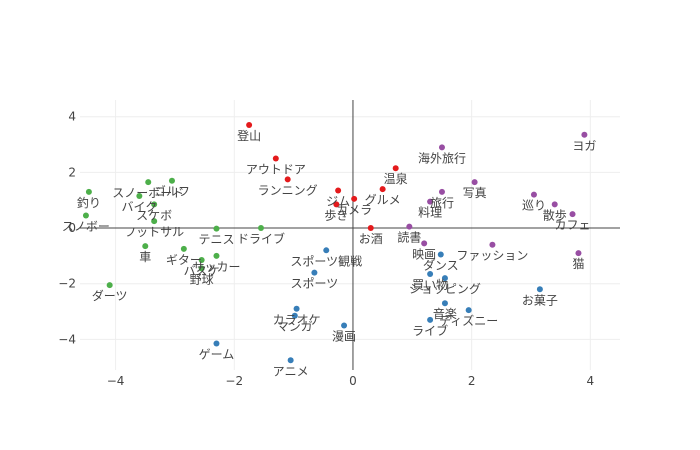 The width and height of the screenshot is (700, 450). I want to click on point-label: 読書, so click(409, 237).